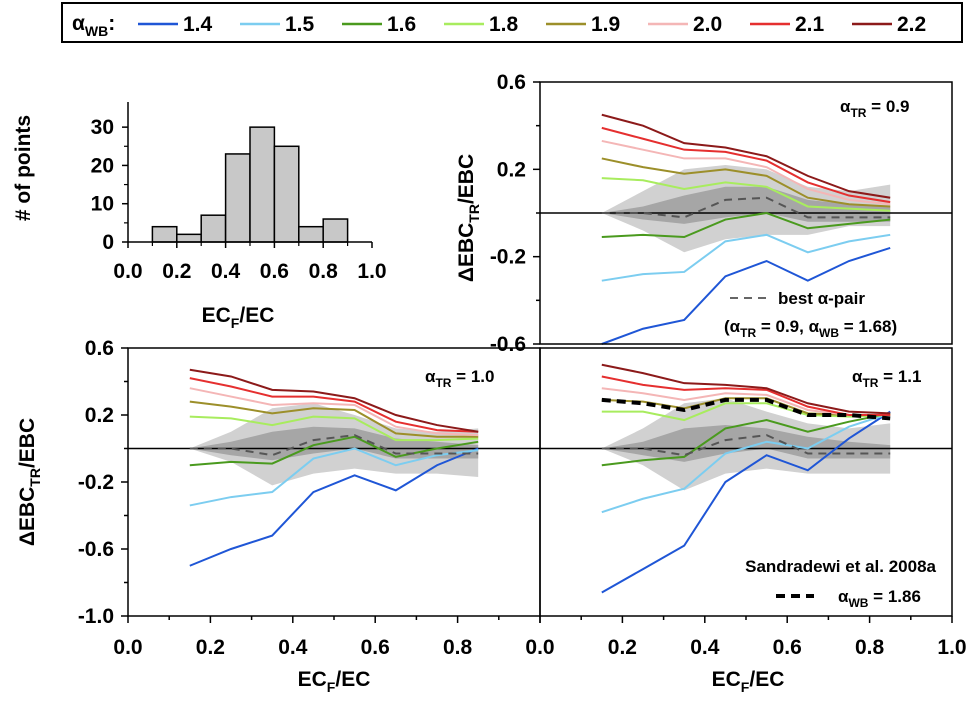  I want to click on panel-1-0-annotation: αTR = 1.0, so click(459, 378).